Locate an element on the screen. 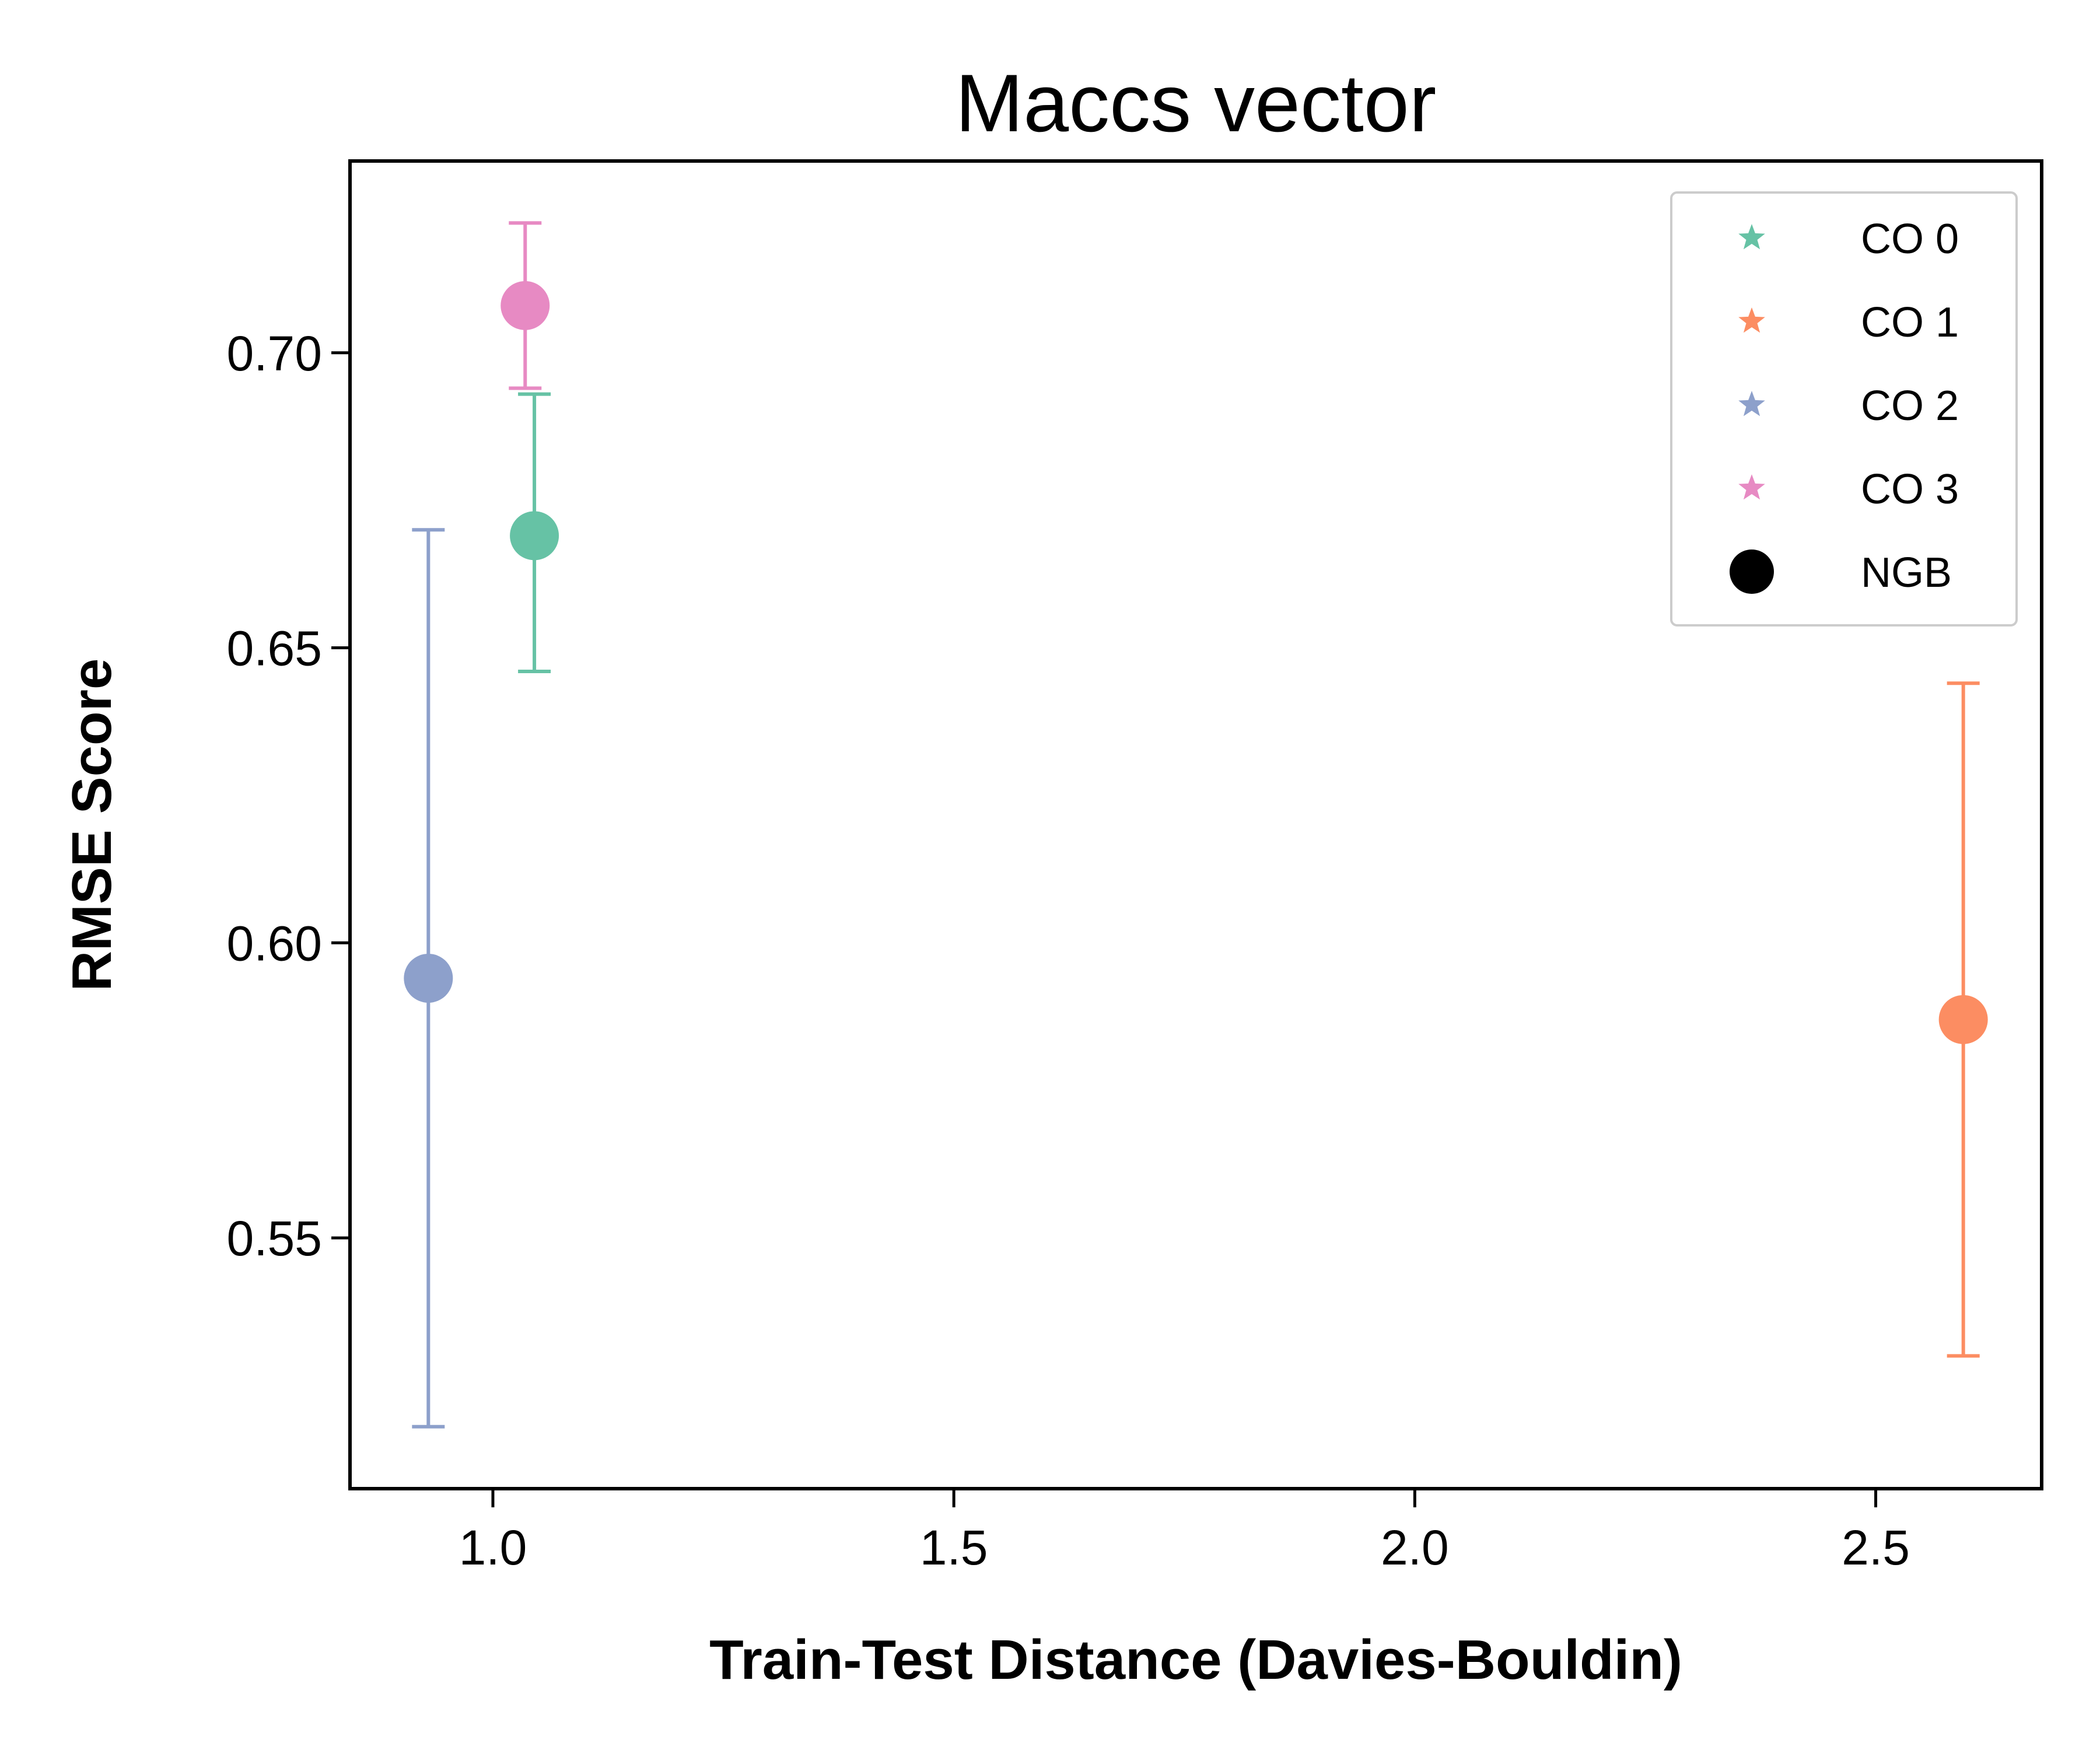 This screenshot has height=1750, width=2100. y-tick-label: 0.70 is located at coordinates (275, 353).